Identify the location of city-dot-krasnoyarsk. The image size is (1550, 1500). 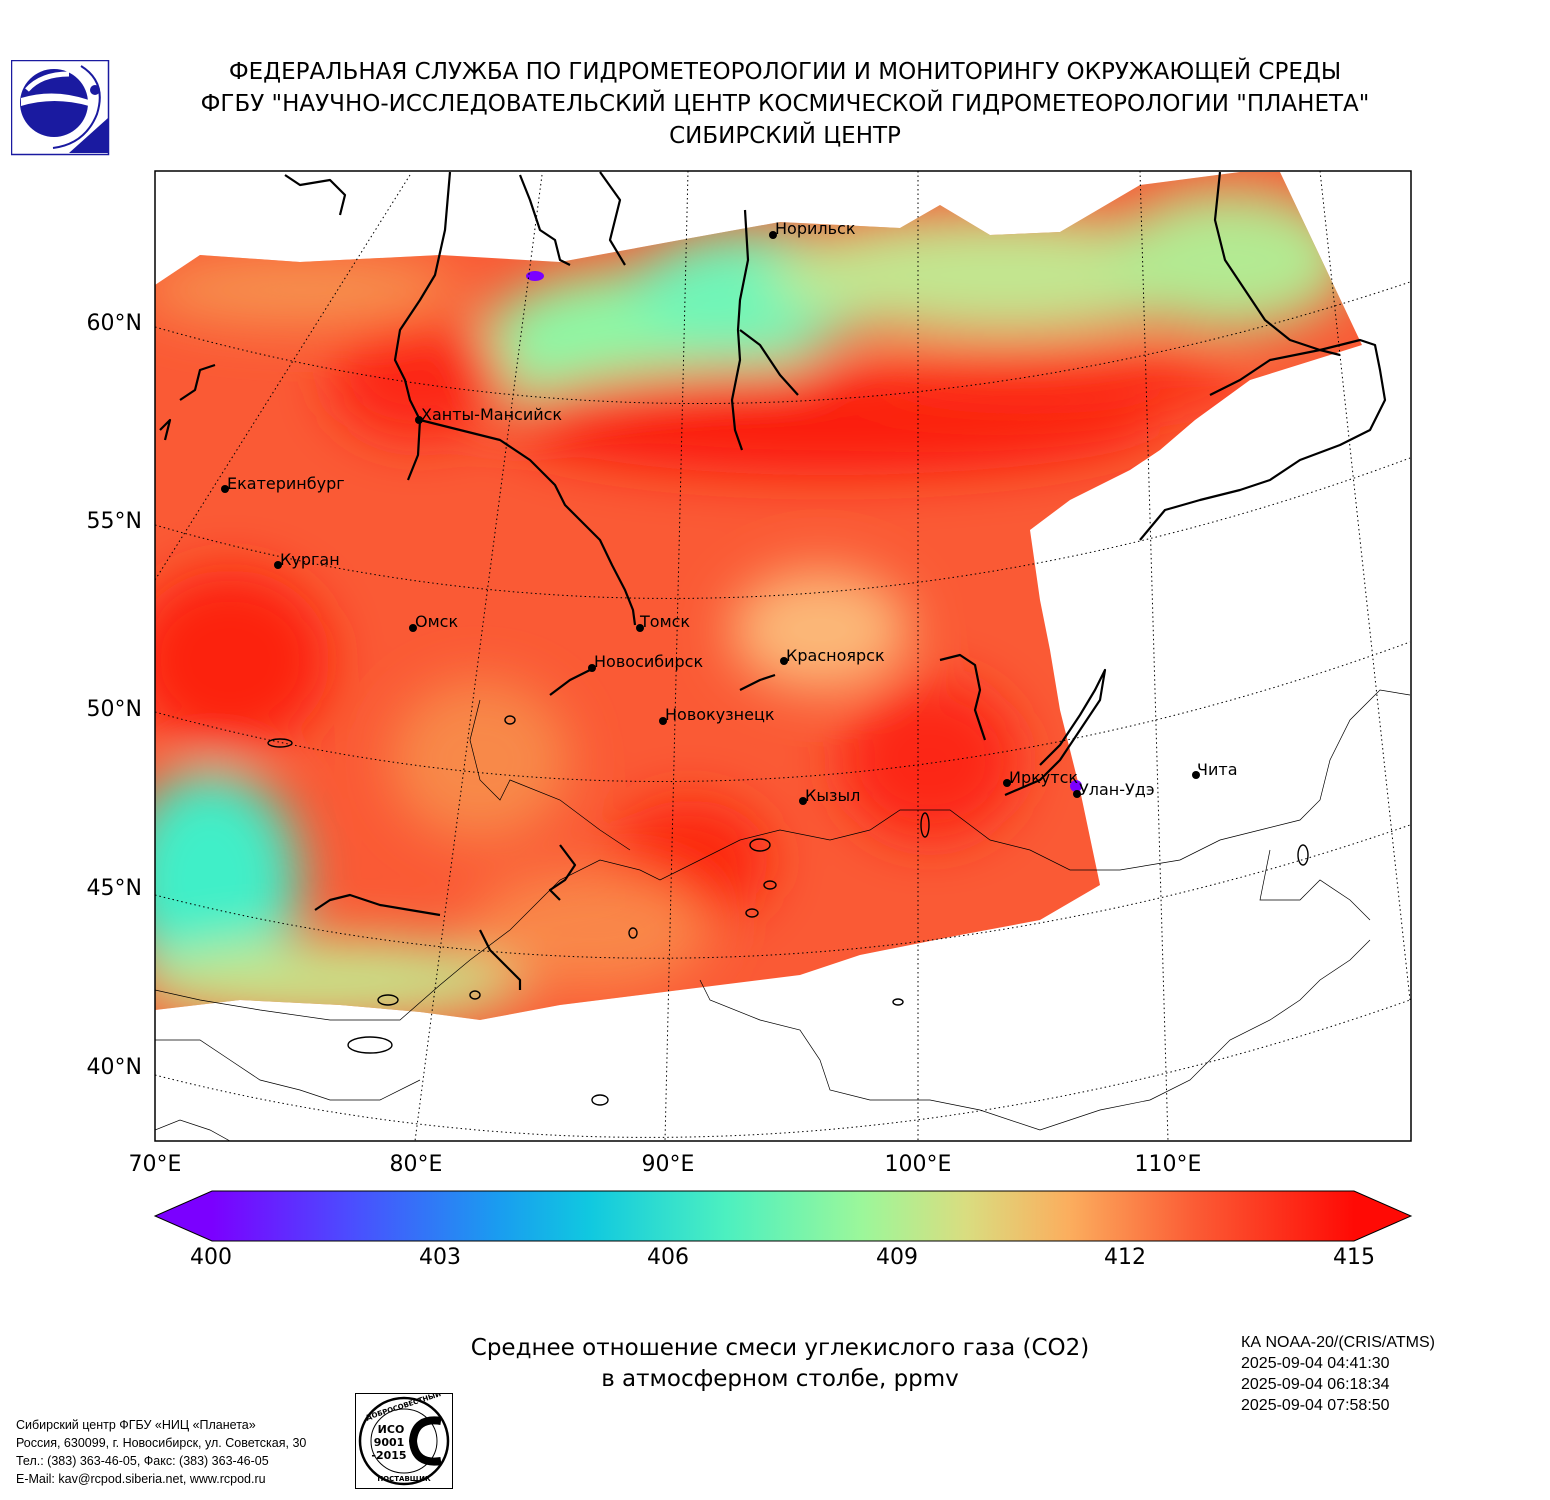
(784, 661).